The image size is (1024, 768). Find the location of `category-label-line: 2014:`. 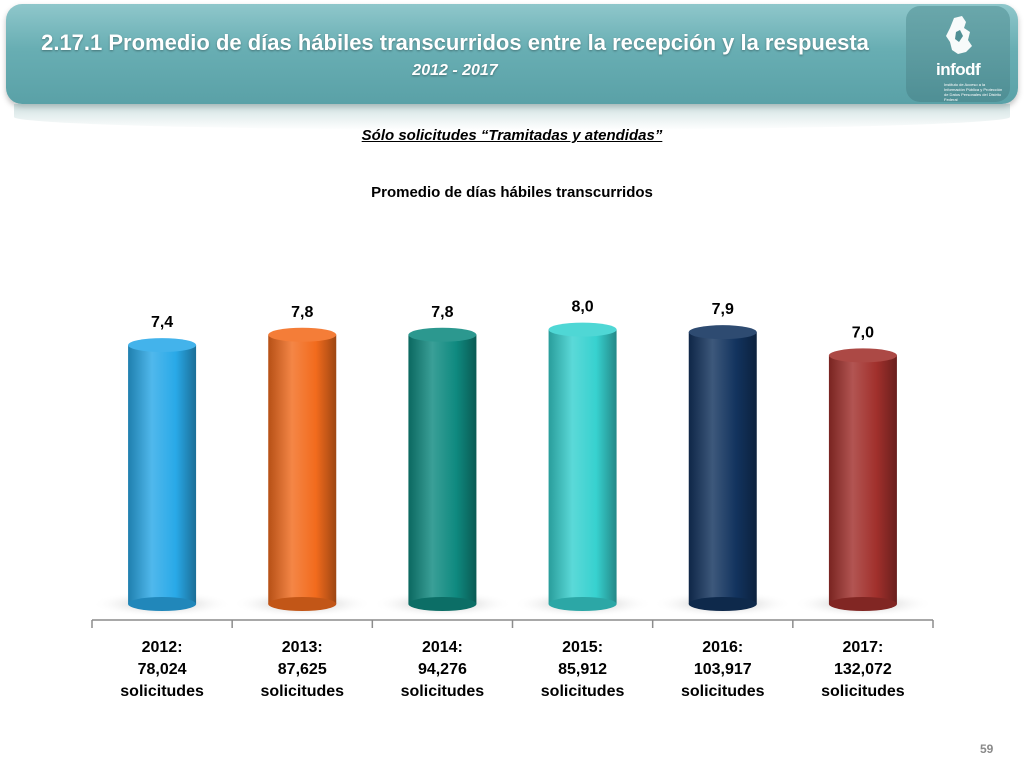

category-label-line: 2014: is located at coordinates (442, 647).